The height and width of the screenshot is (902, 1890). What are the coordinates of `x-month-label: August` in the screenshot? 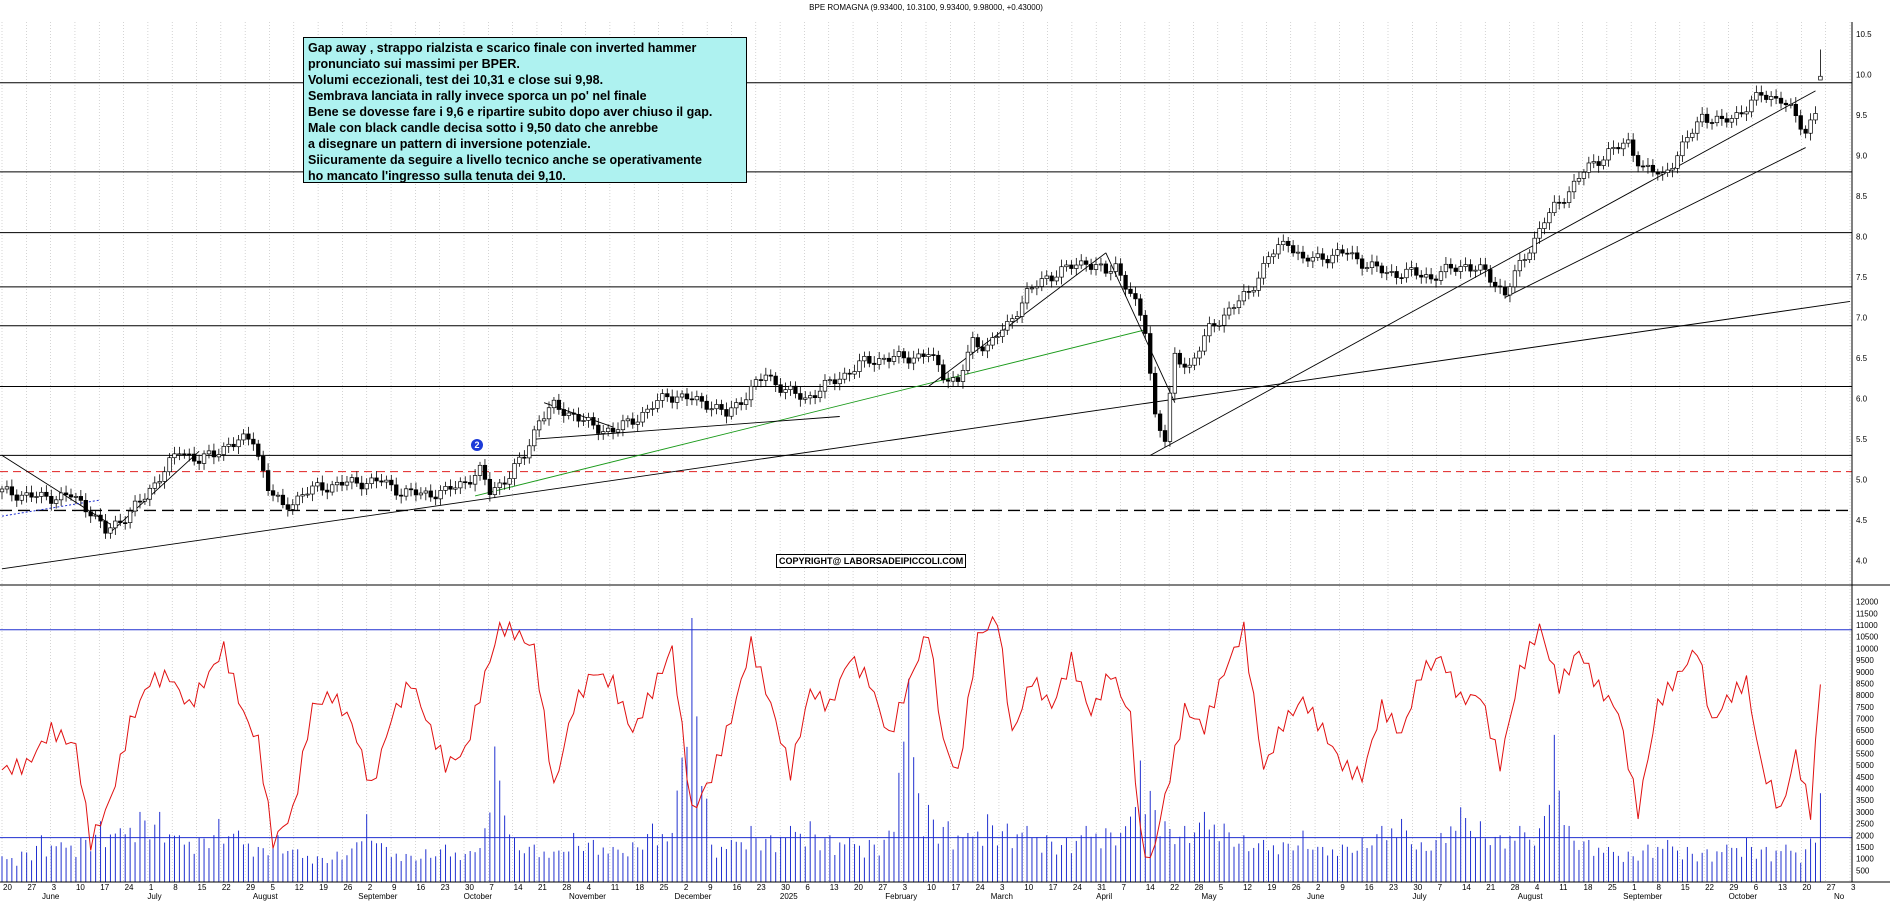 It's located at (266, 896).